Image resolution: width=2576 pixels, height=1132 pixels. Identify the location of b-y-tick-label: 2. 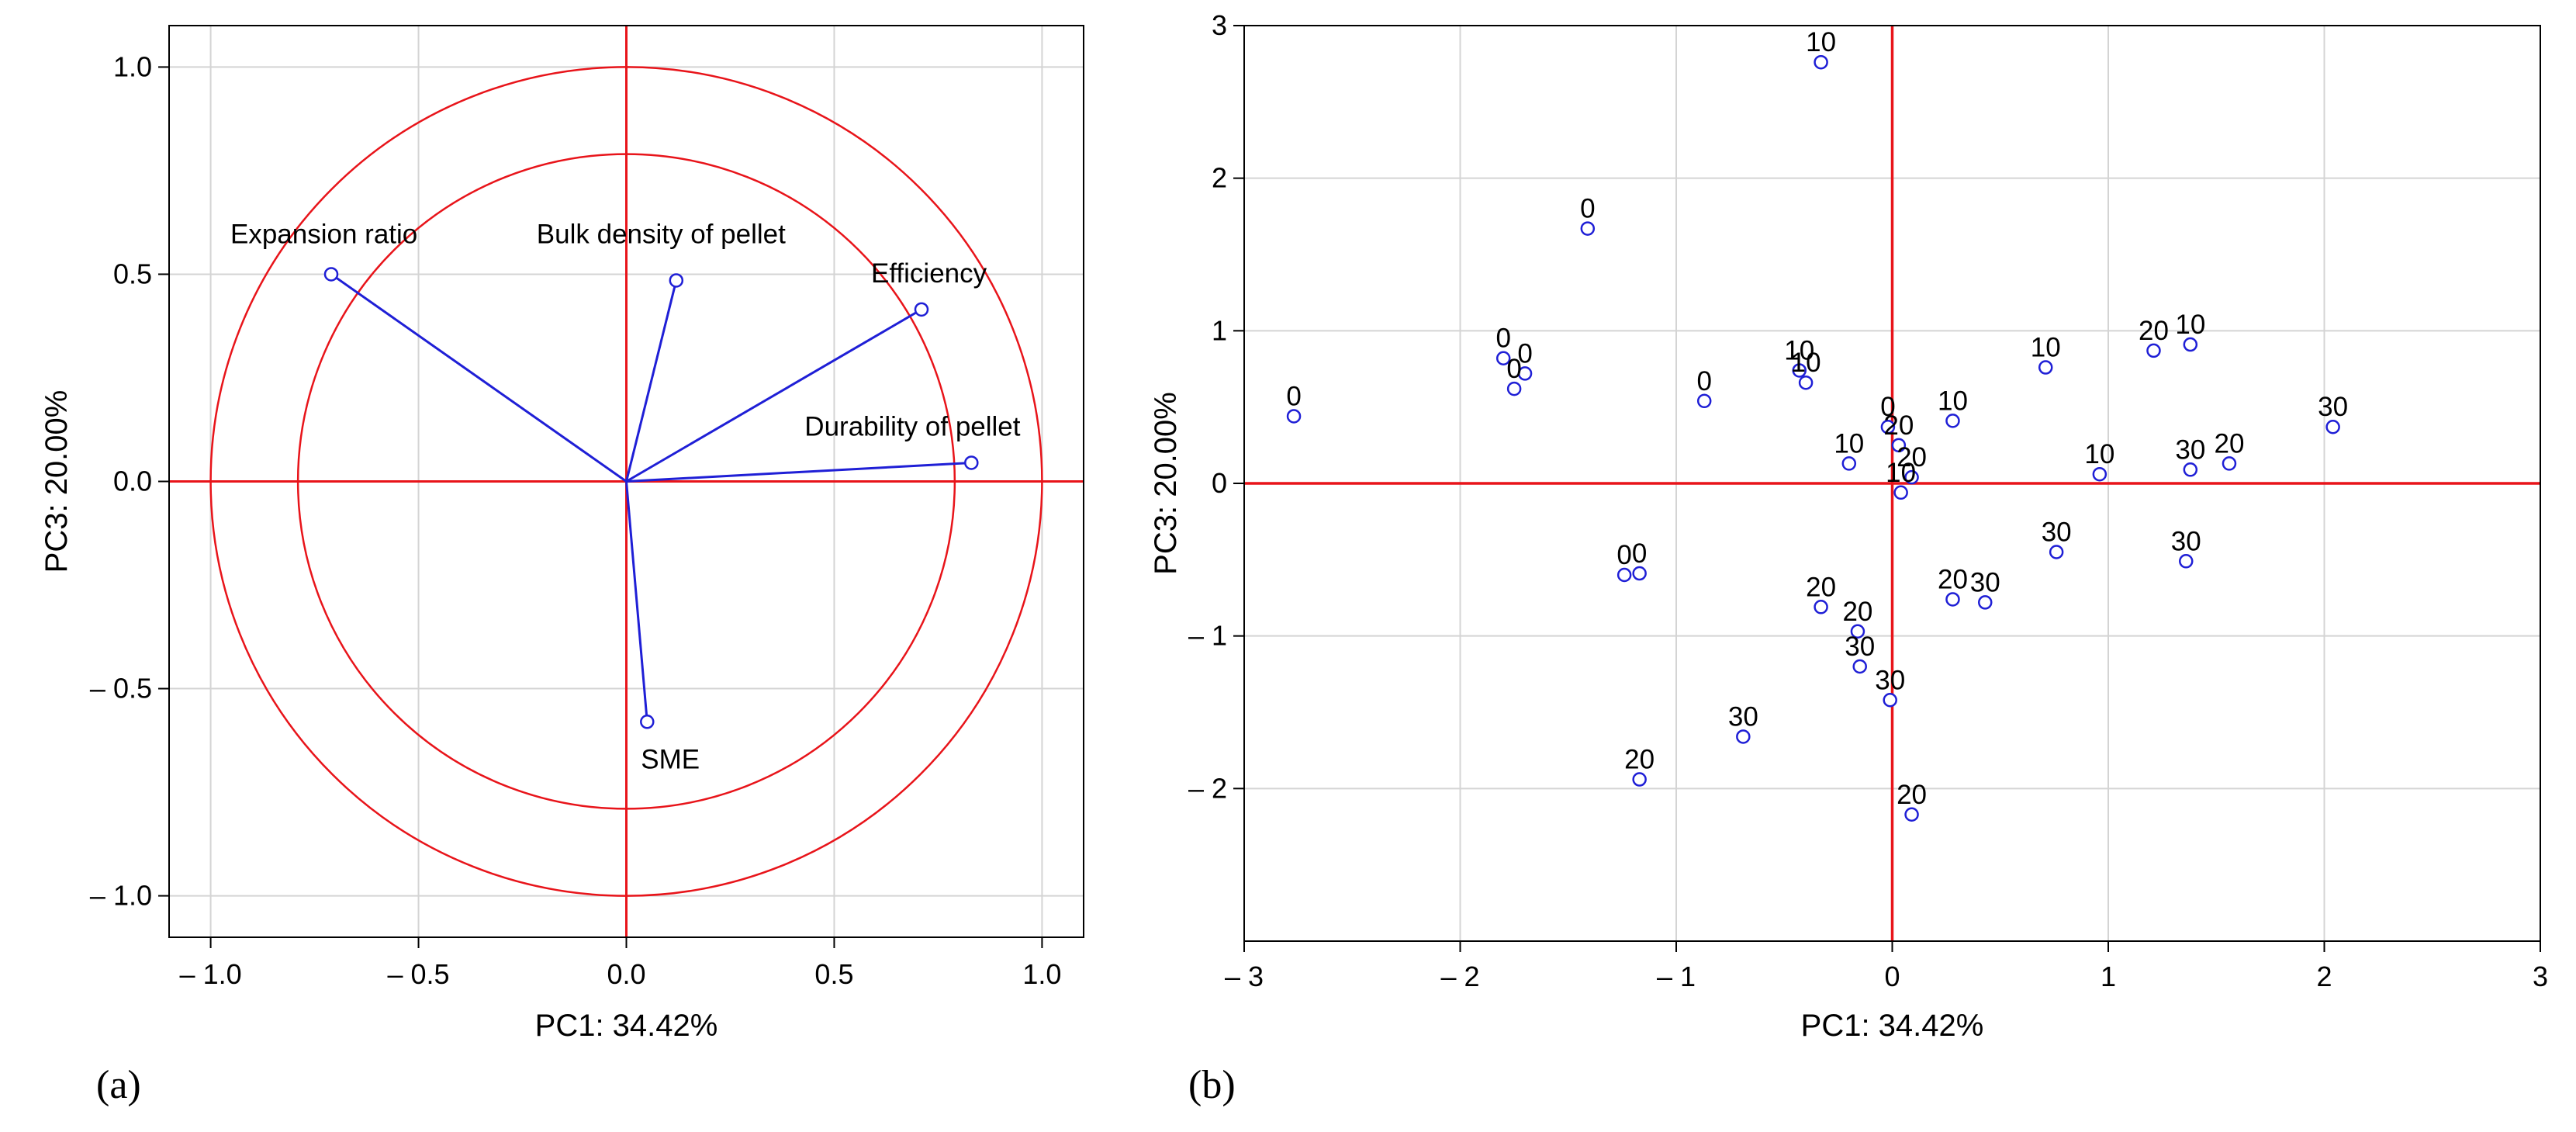
(1219, 178).